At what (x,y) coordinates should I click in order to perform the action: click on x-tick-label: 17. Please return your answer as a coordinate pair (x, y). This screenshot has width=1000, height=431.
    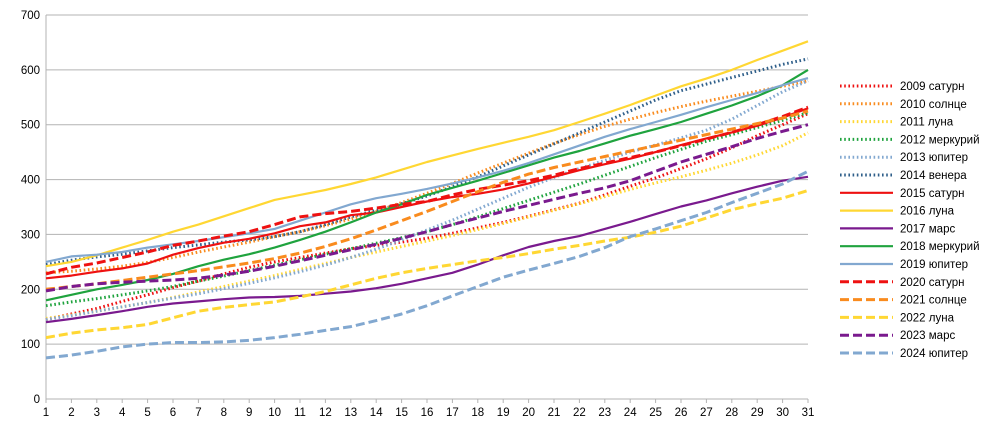
    Looking at the image, I should click on (452, 413).